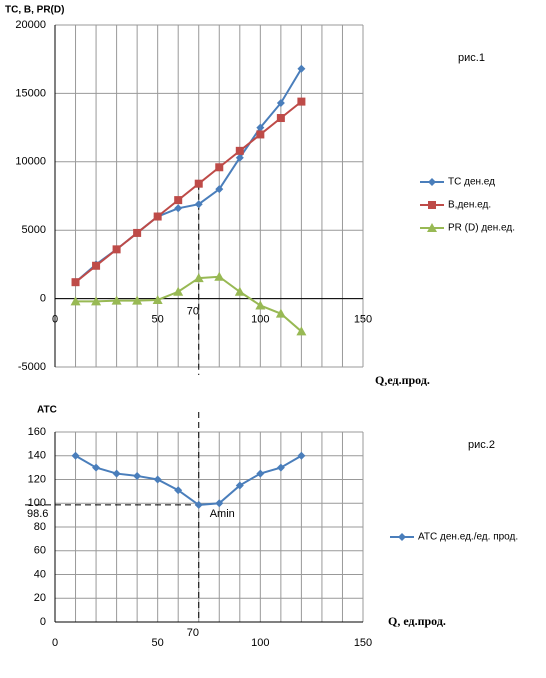 This screenshot has width=546, height=678. What do you see at coordinates (471, 58) in the screenshot?
I see `figure-note: рис.1` at bounding box center [471, 58].